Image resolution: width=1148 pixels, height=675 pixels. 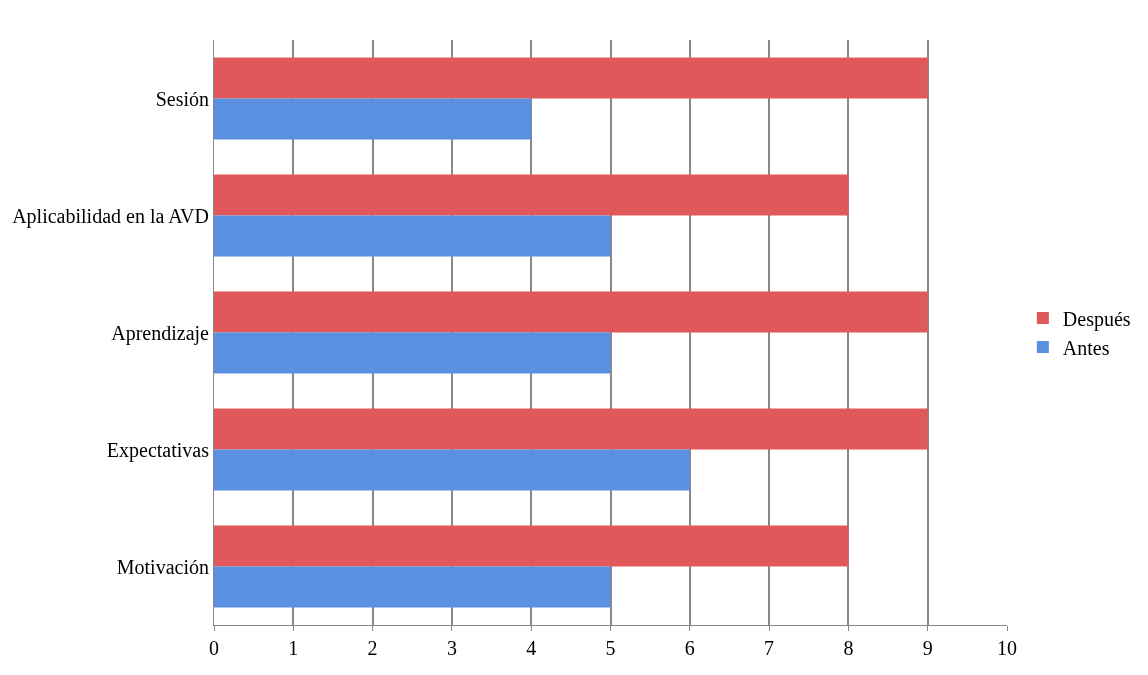 I want to click on x-tick-label: 1, so click(x=293, y=648).